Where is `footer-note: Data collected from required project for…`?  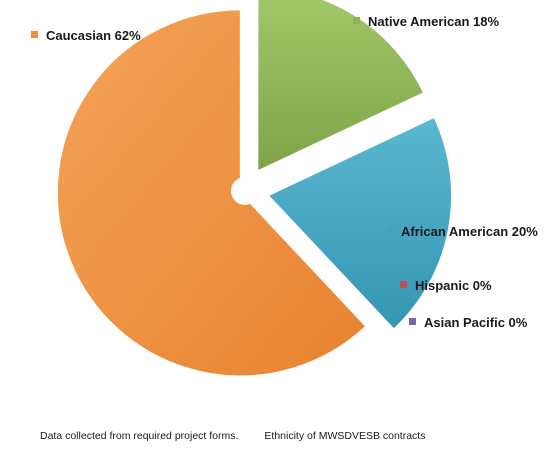 footer-note: Data collected from required project for… is located at coordinates (139, 436).